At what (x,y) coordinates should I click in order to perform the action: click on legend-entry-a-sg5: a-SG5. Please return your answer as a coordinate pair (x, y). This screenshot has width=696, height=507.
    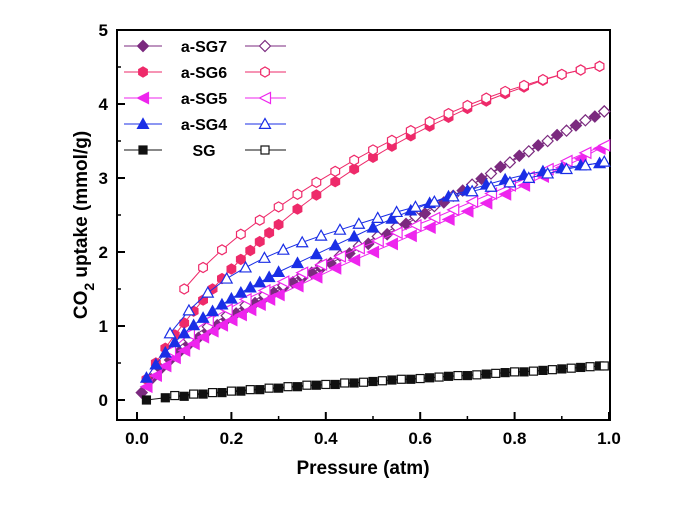
    Looking at the image, I should click on (205, 99).